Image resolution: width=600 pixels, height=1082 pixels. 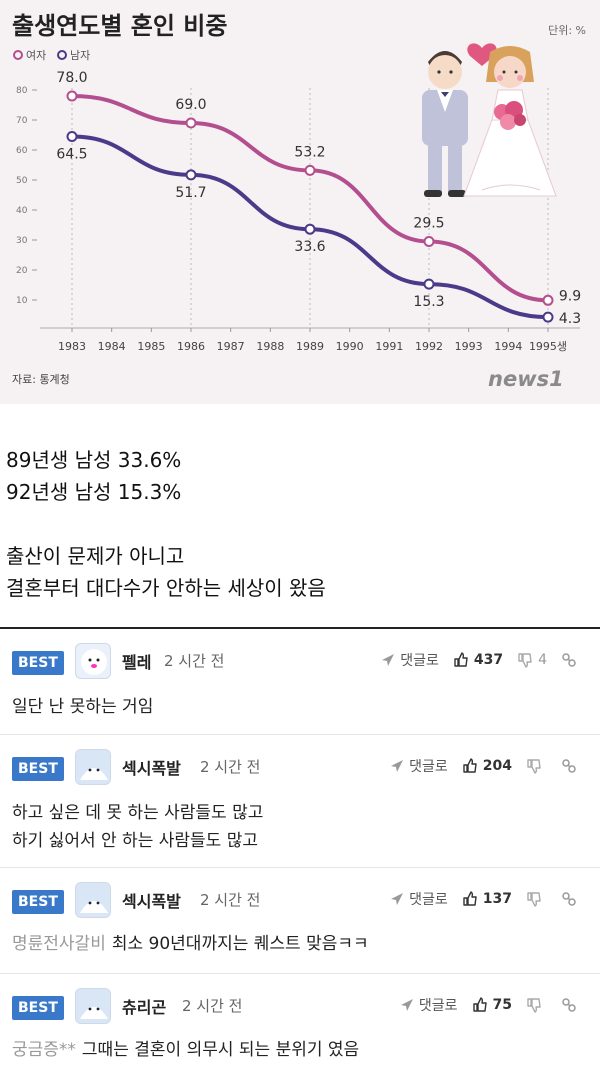 What do you see at coordinates (567, 30) in the screenshot?
I see `unit-label: 단위: %` at bounding box center [567, 30].